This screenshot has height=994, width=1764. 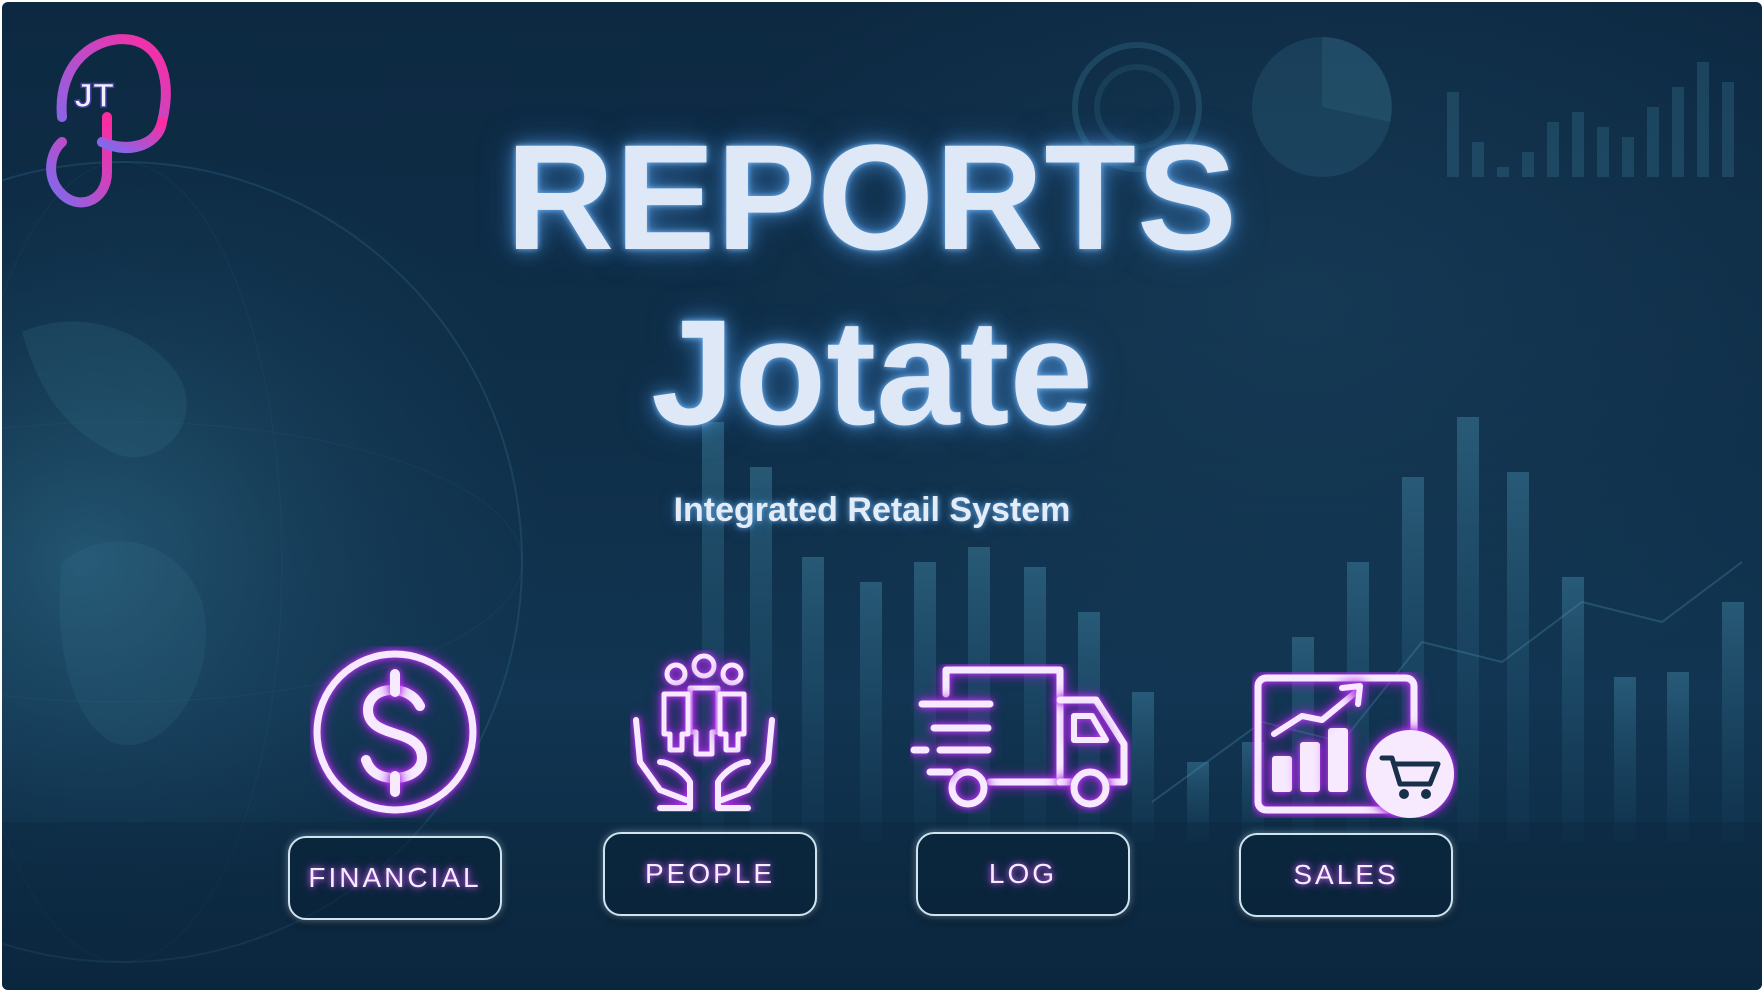 What do you see at coordinates (1137, 107) in the screenshot?
I see `background-gauge` at bounding box center [1137, 107].